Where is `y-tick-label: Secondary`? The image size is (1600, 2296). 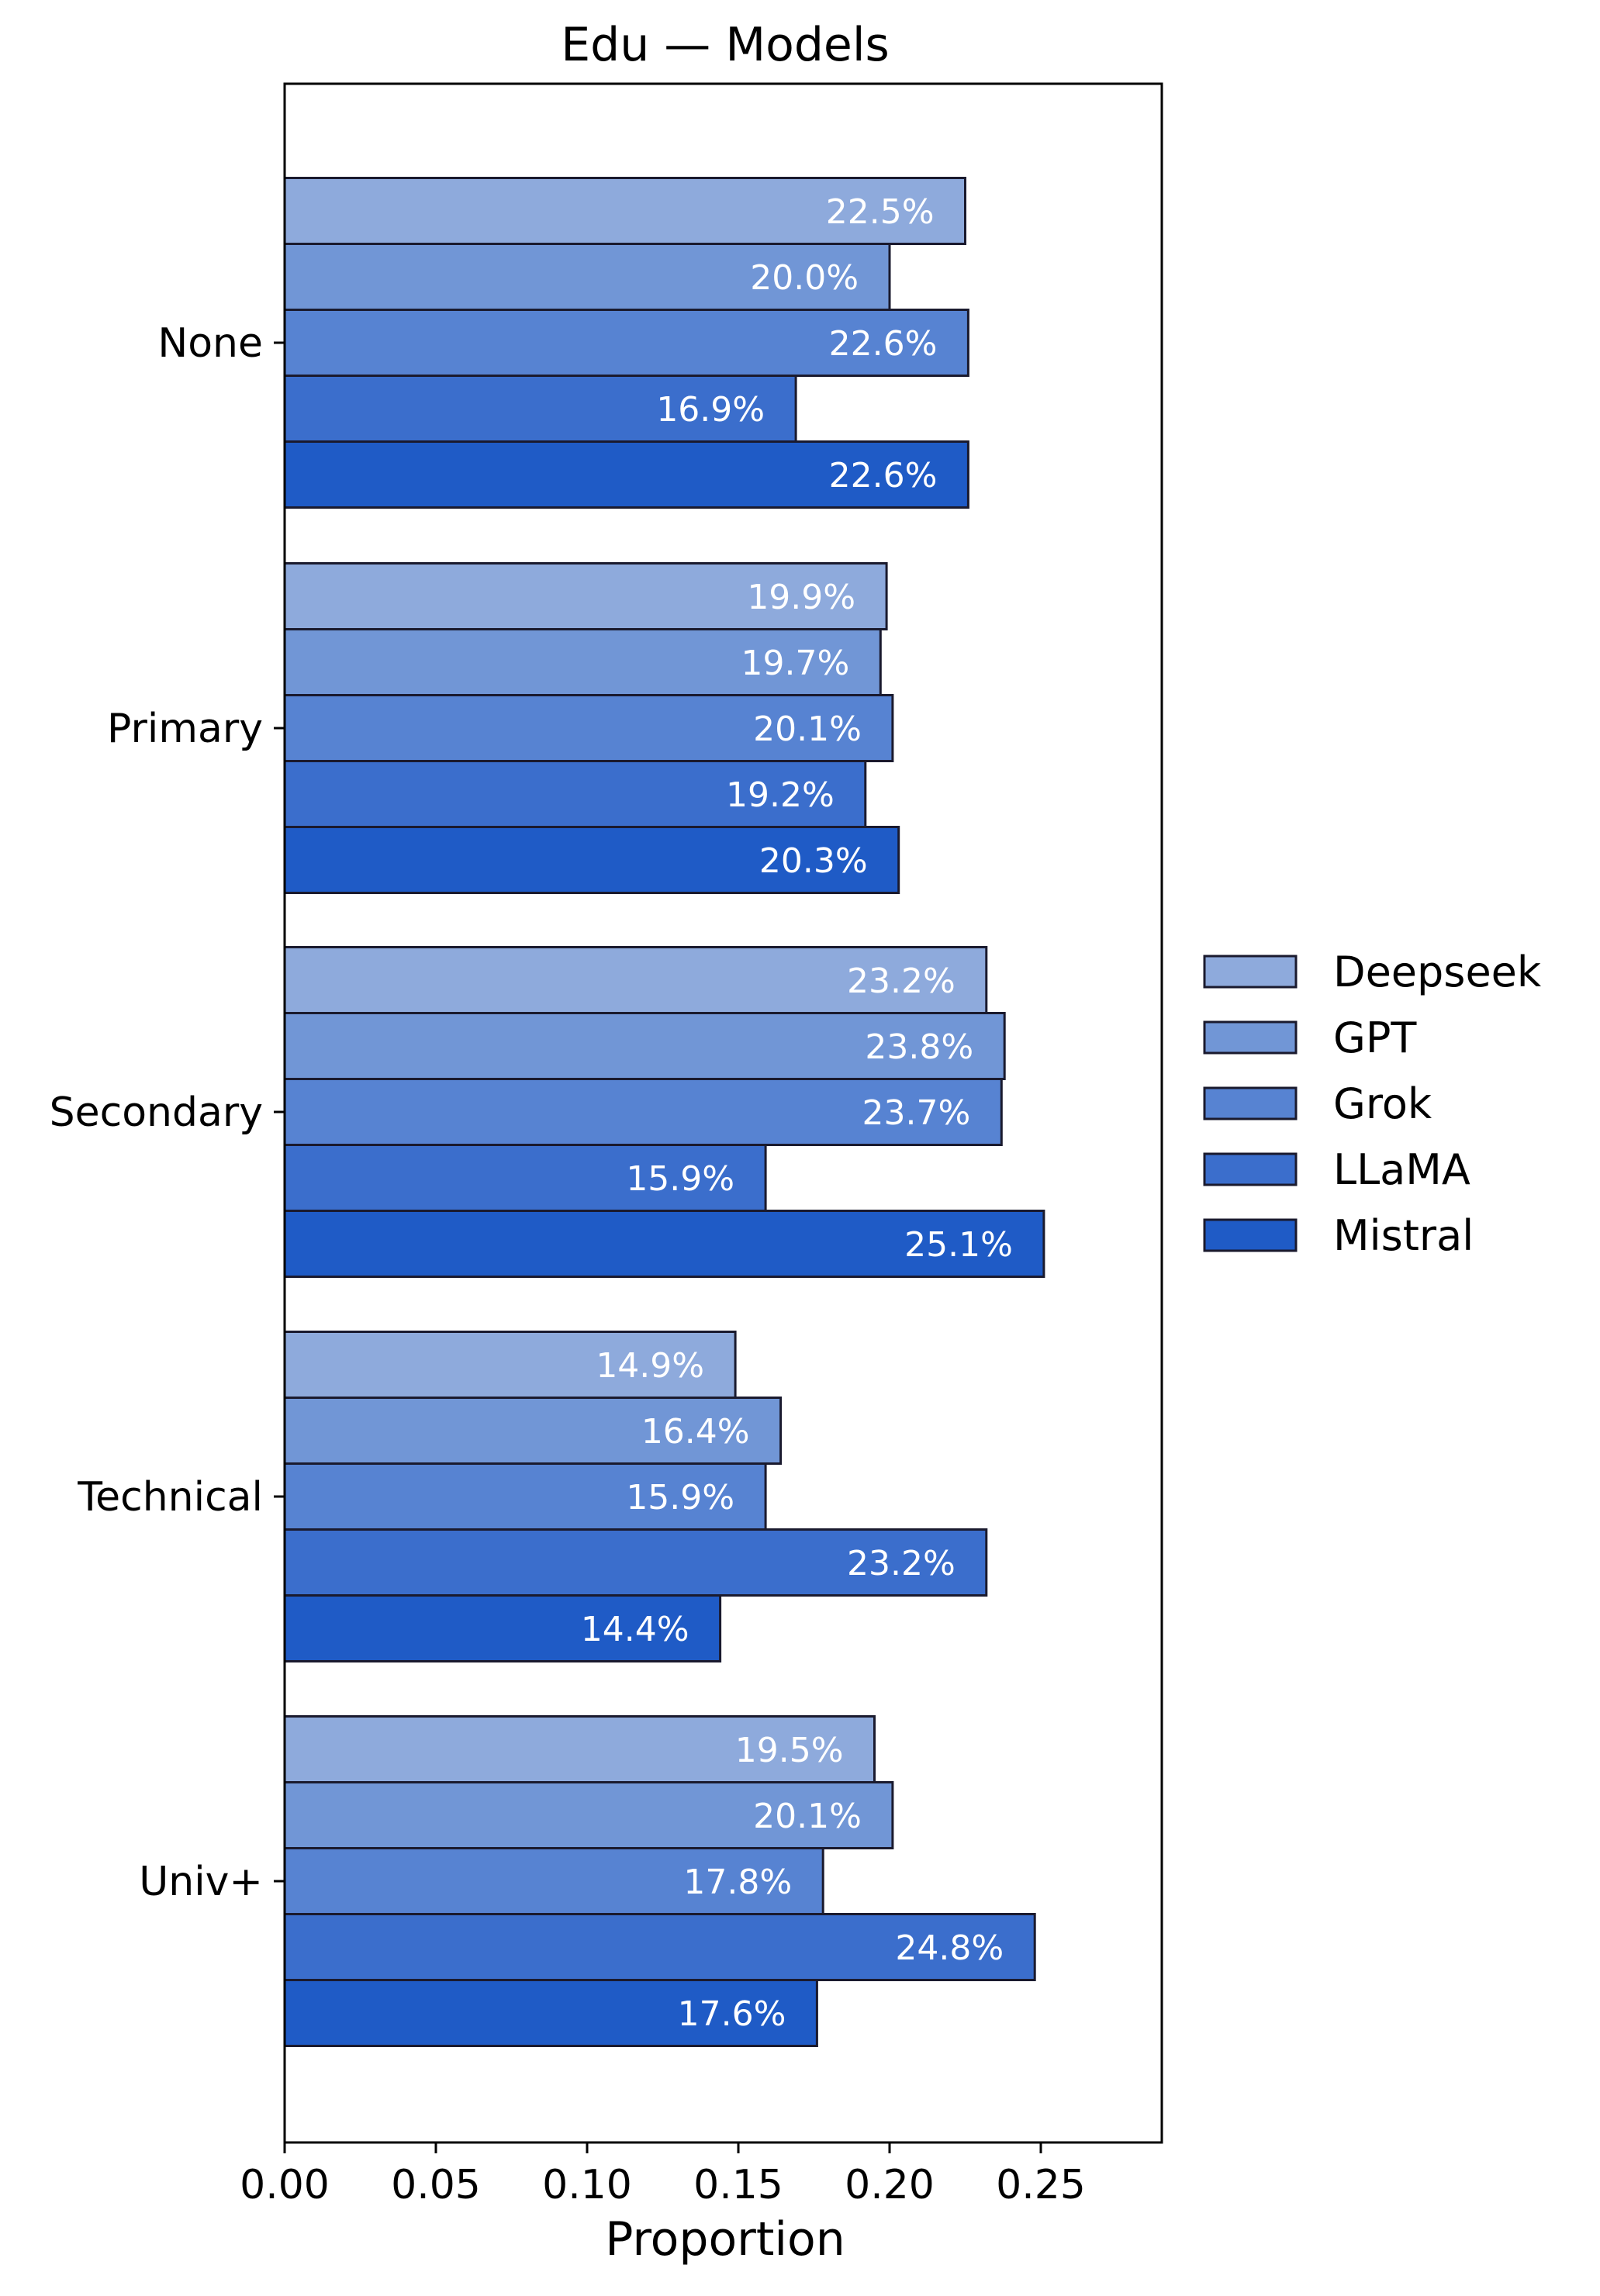 y-tick-label: Secondary is located at coordinates (156, 1112).